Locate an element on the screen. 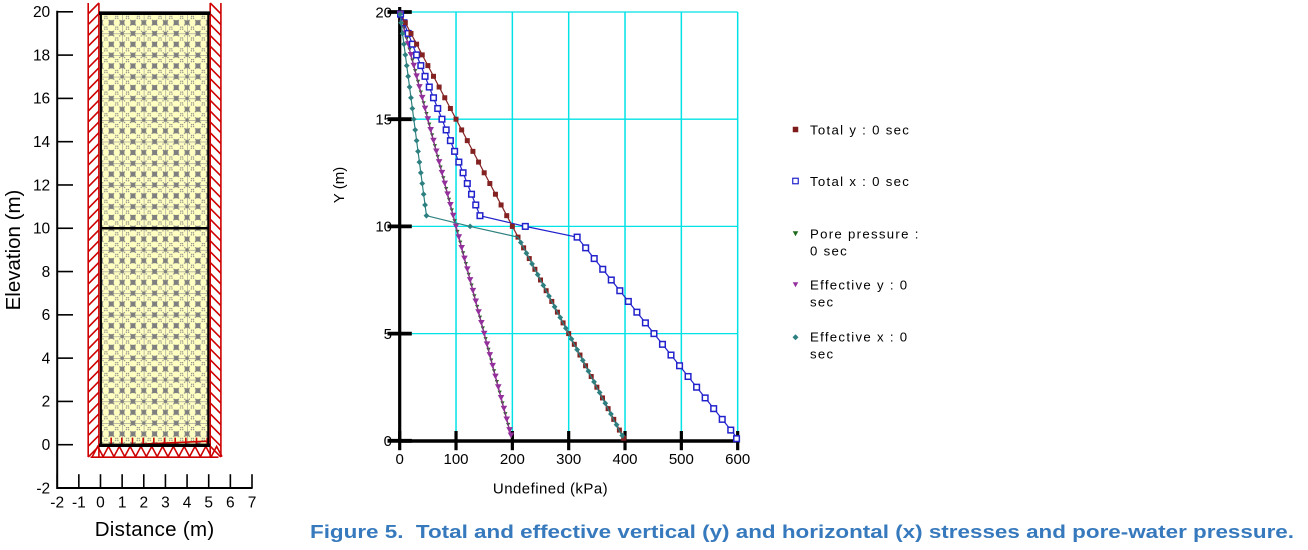 This screenshot has height=550, width=1308. svg-text: Undefined (kPa) is located at coordinates (550, 489).